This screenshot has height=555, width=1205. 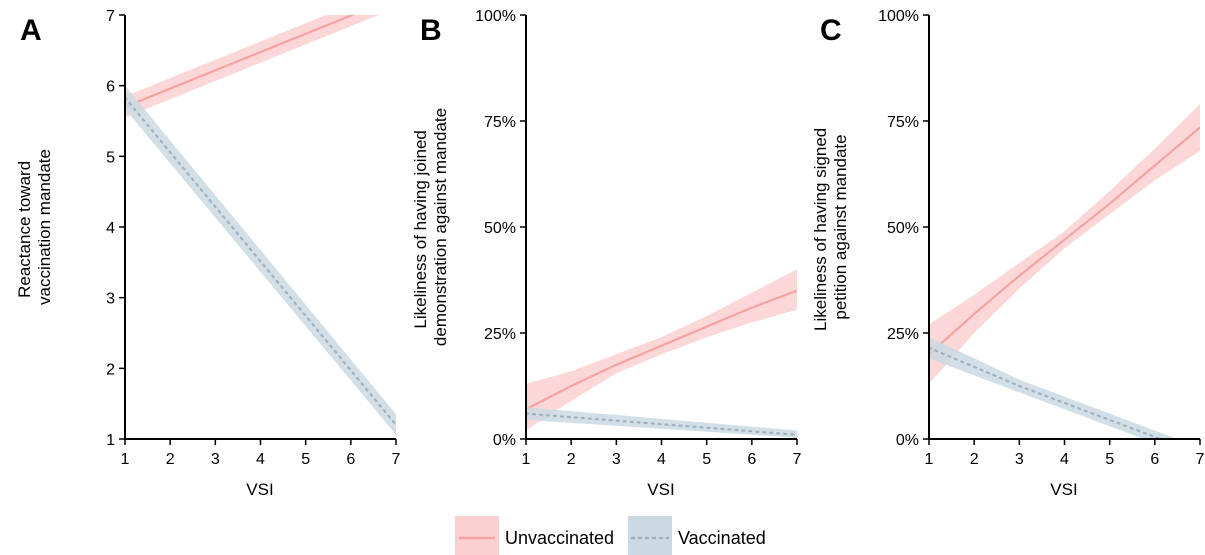 What do you see at coordinates (31, 30) in the screenshot?
I see `panel-letter: A` at bounding box center [31, 30].